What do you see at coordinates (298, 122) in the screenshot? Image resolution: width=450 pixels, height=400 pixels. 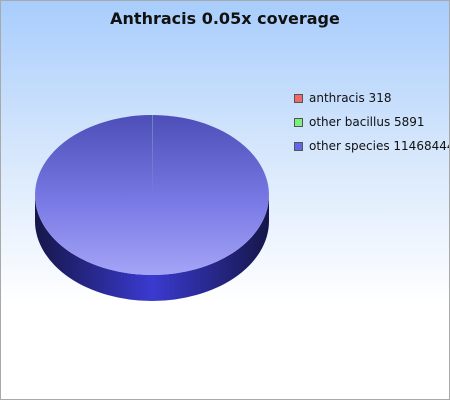 I see `legend-swatch-other-bacillus` at bounding box center [298, 122].